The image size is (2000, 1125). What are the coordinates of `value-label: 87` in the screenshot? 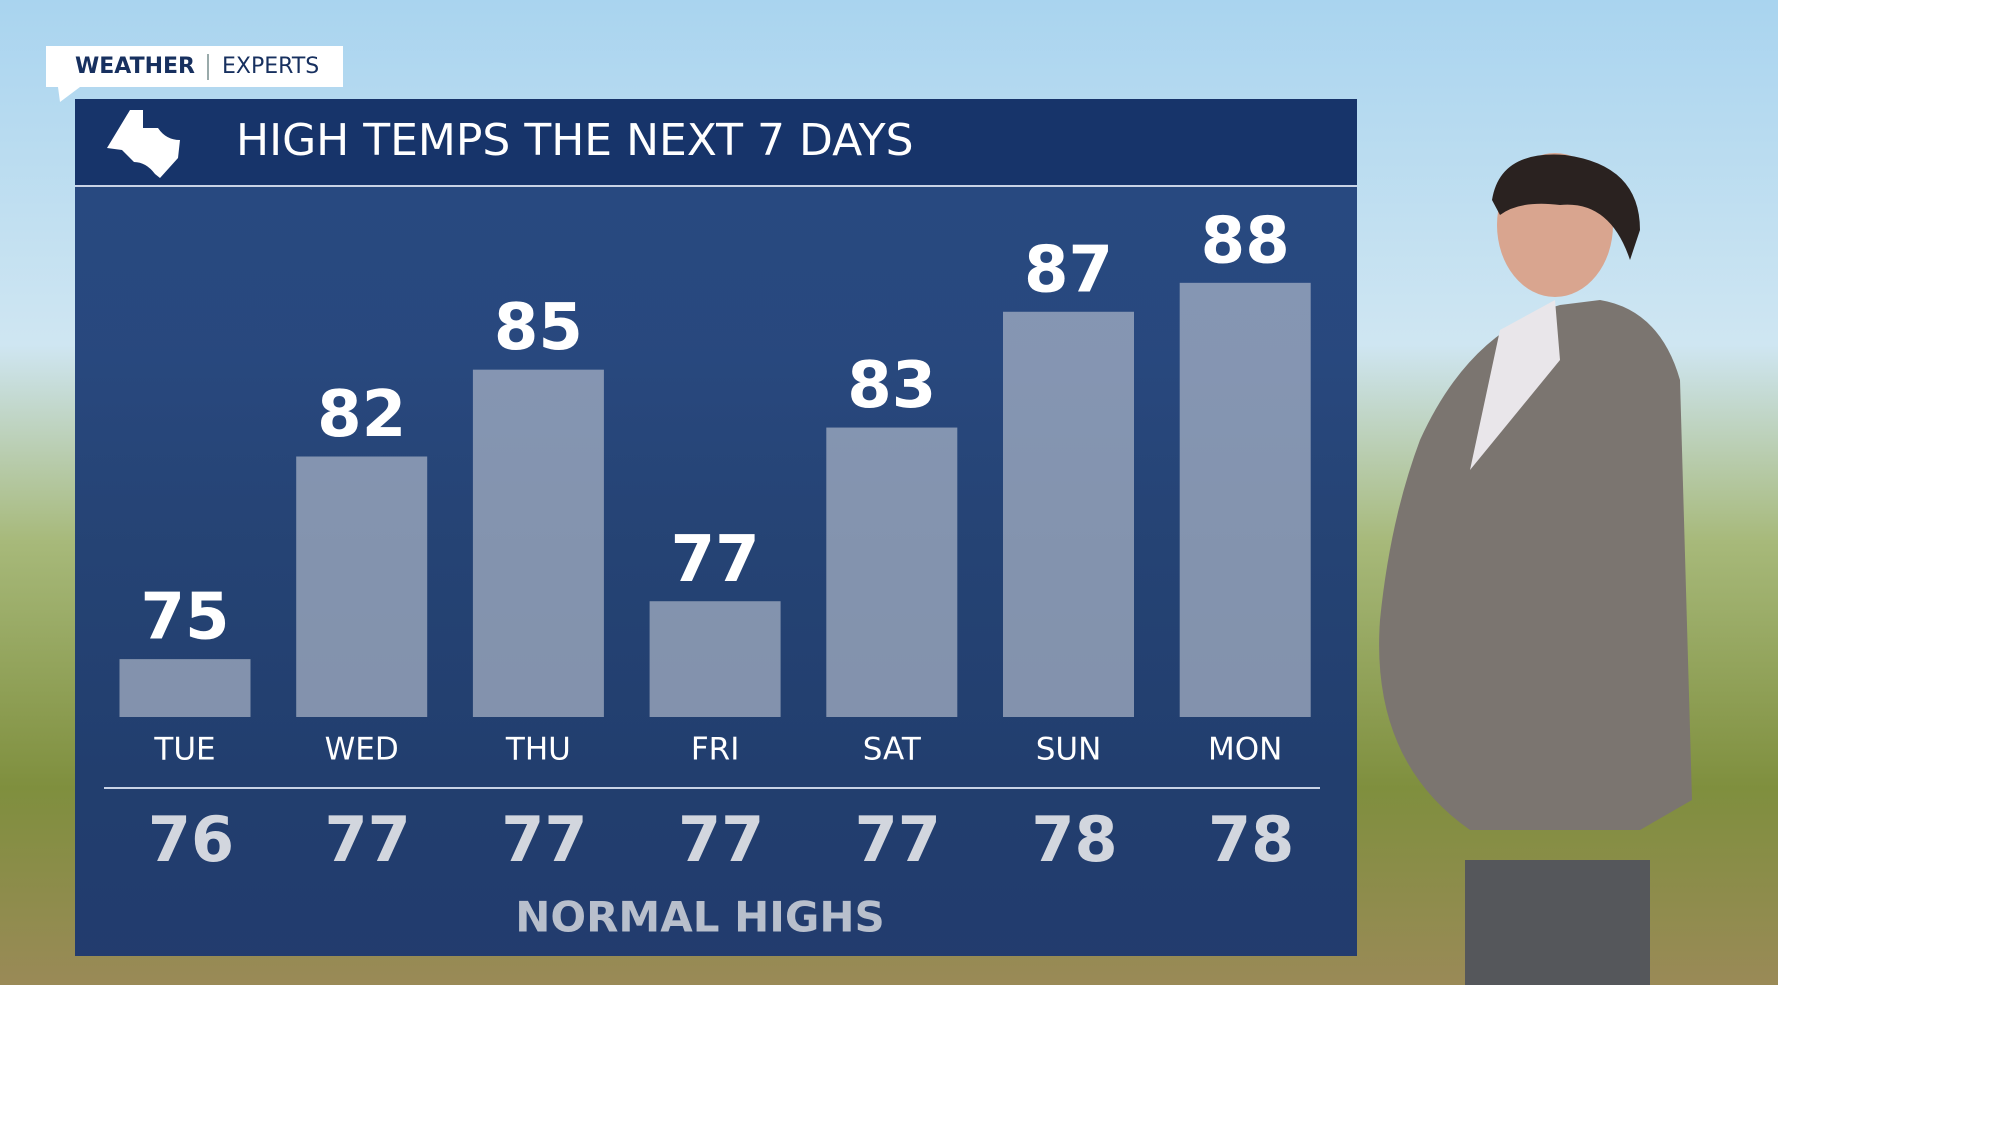 It's located at (1068, 270).